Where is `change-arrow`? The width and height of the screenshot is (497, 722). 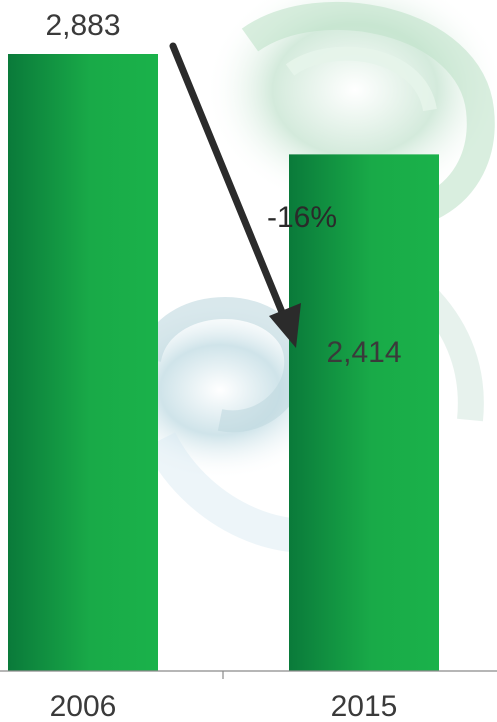
change-arrow is located at coordinates (235, 195).